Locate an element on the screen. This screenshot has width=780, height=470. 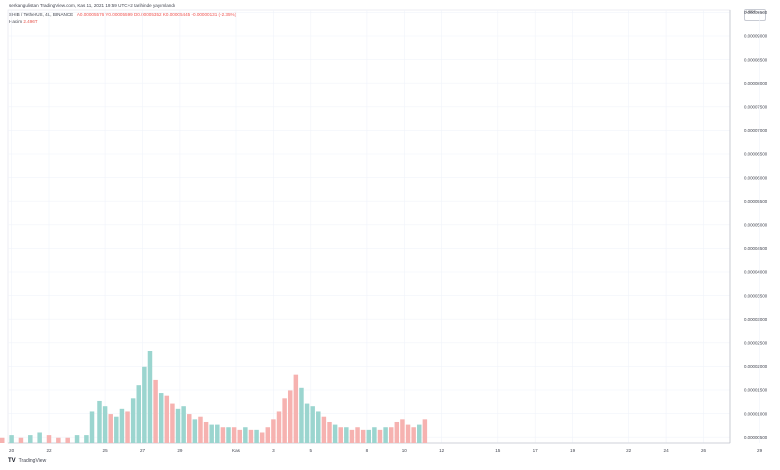
volume-legend: Hacim 2.496T is located at coordinates (23, 21).